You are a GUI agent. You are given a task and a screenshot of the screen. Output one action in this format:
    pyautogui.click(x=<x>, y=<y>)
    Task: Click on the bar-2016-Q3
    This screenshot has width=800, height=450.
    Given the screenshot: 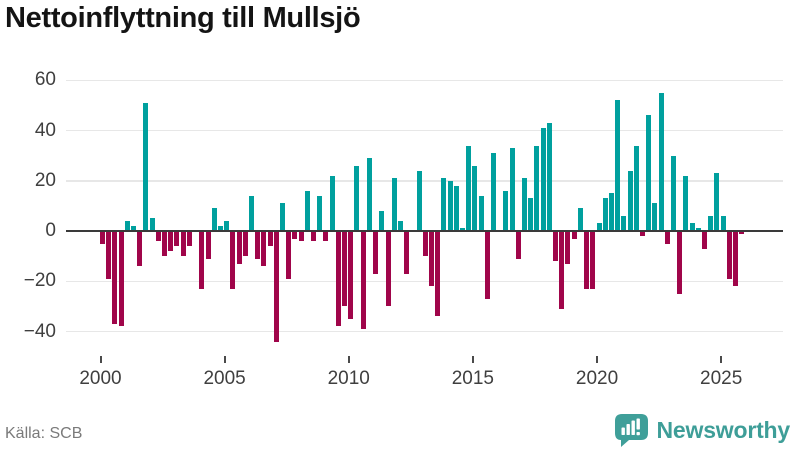 What is the action you would take?
    pyautogui.click(x=512, y=189)
    